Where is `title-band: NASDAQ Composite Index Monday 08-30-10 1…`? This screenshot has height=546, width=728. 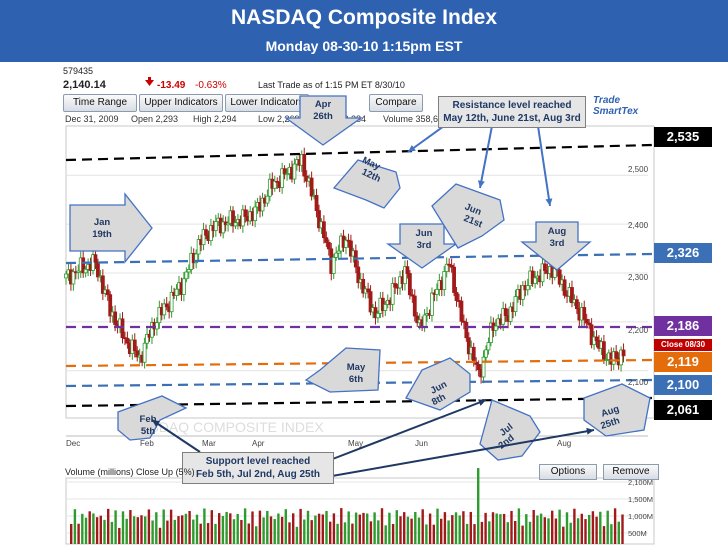
title-band: NASDAQ Composite Index Monday 08-30-10 1… is located at coordinates (364, 31).